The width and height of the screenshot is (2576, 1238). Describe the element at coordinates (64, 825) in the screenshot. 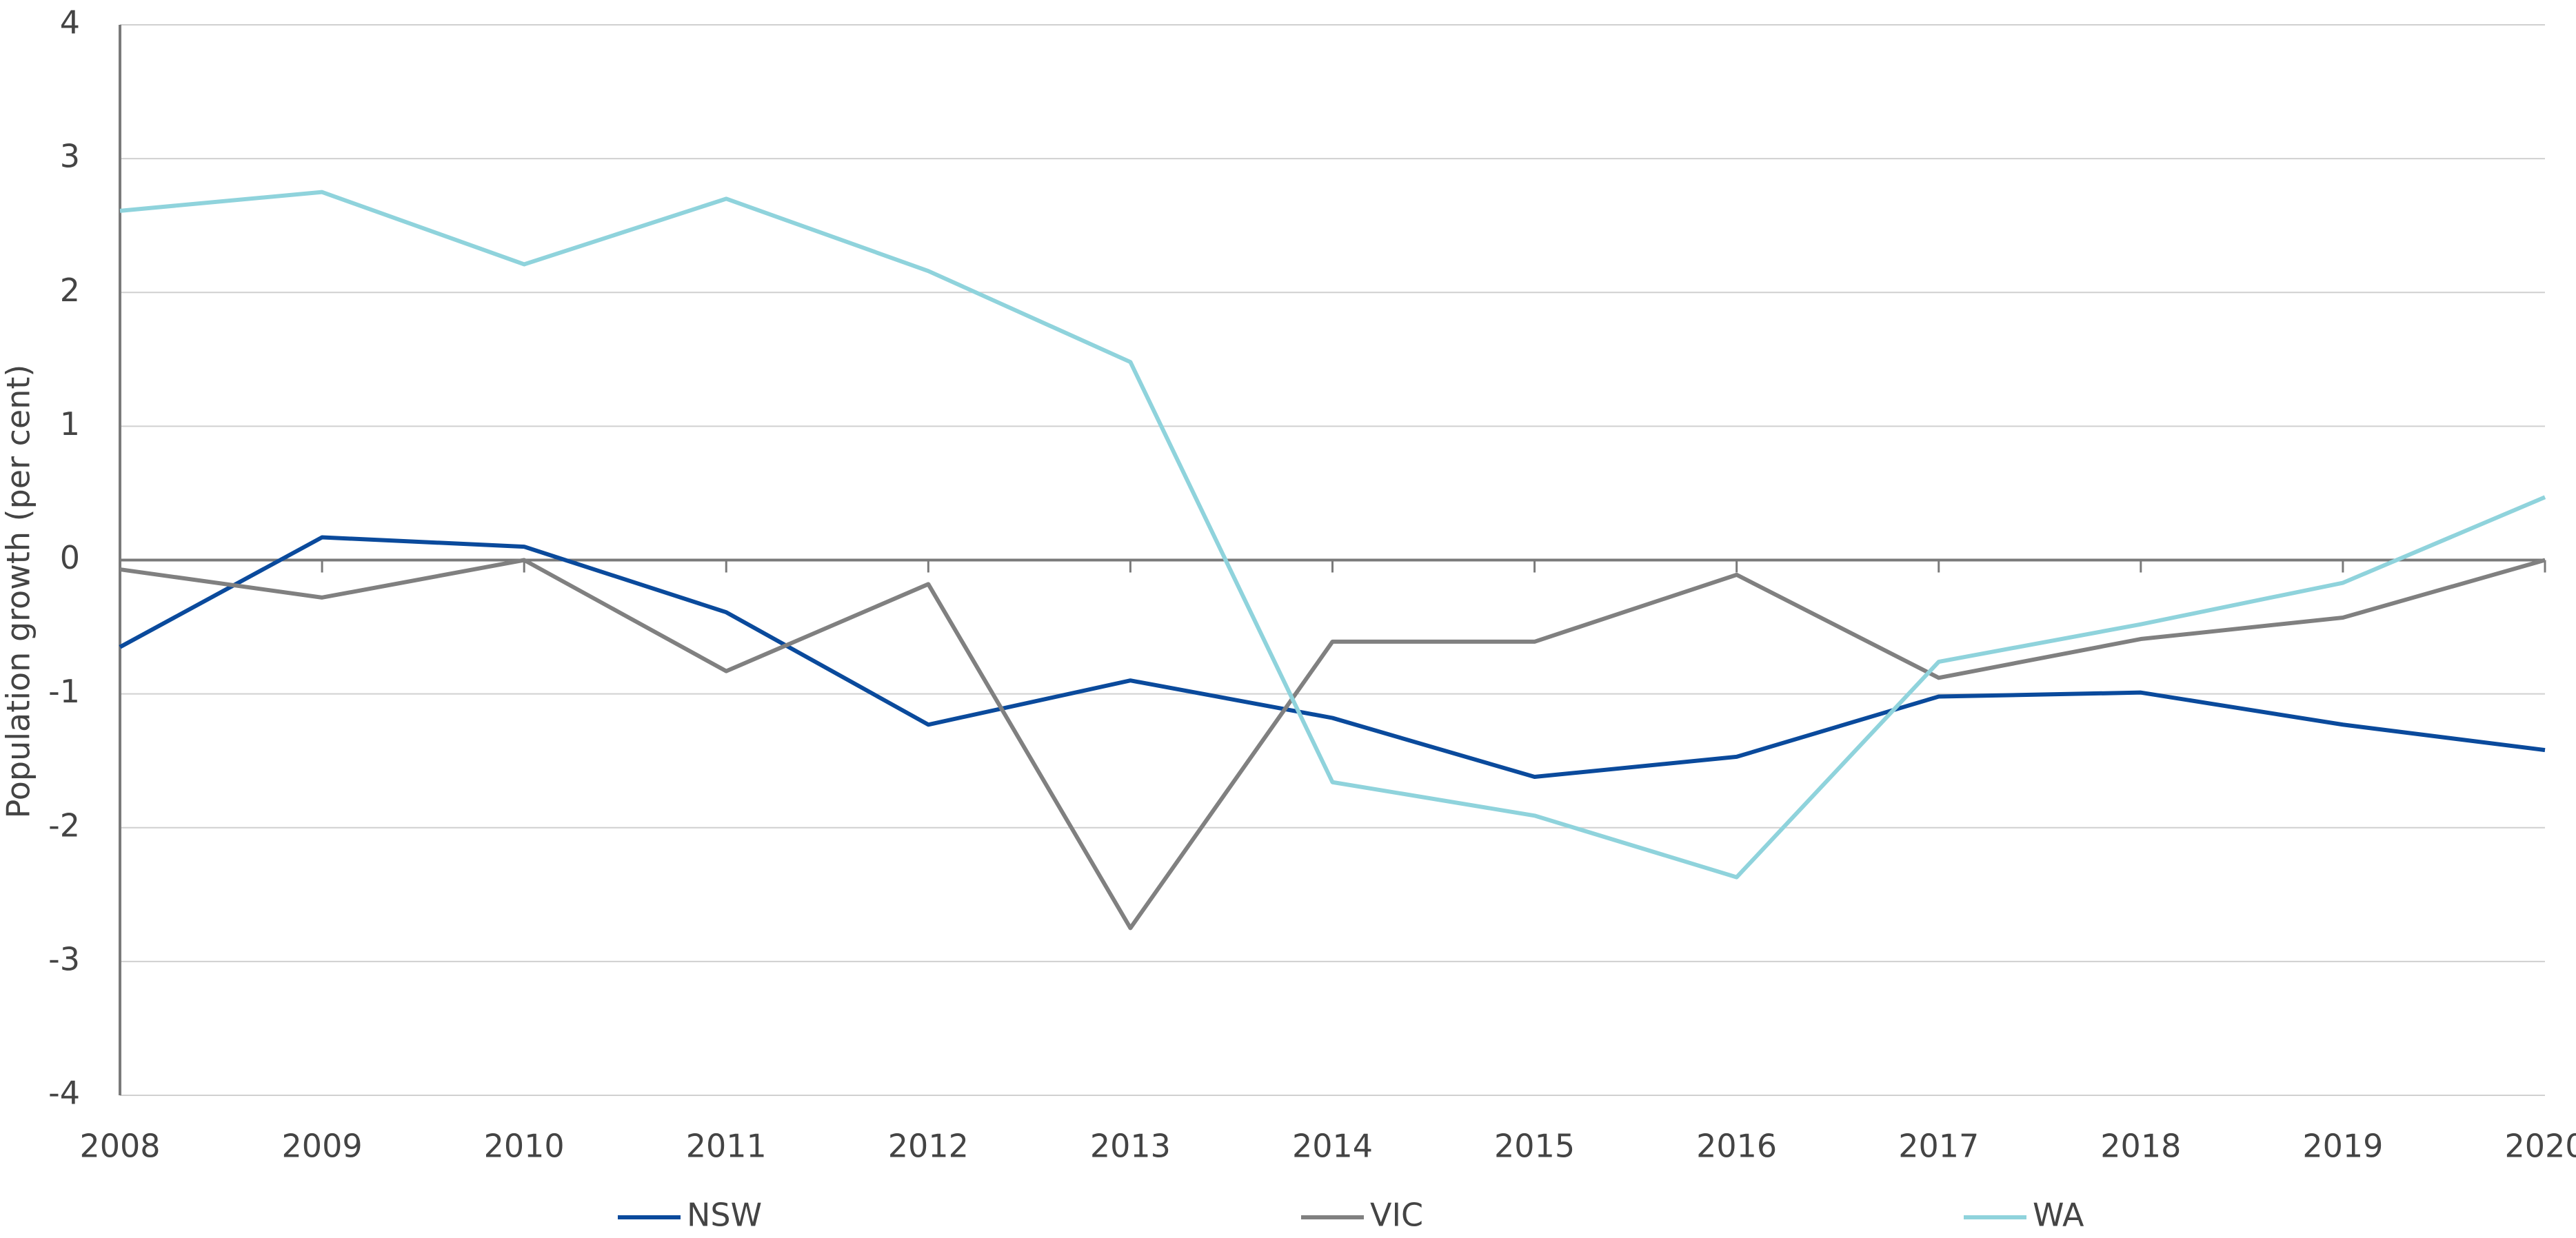

I see `y-tick-label: -2` at that location.